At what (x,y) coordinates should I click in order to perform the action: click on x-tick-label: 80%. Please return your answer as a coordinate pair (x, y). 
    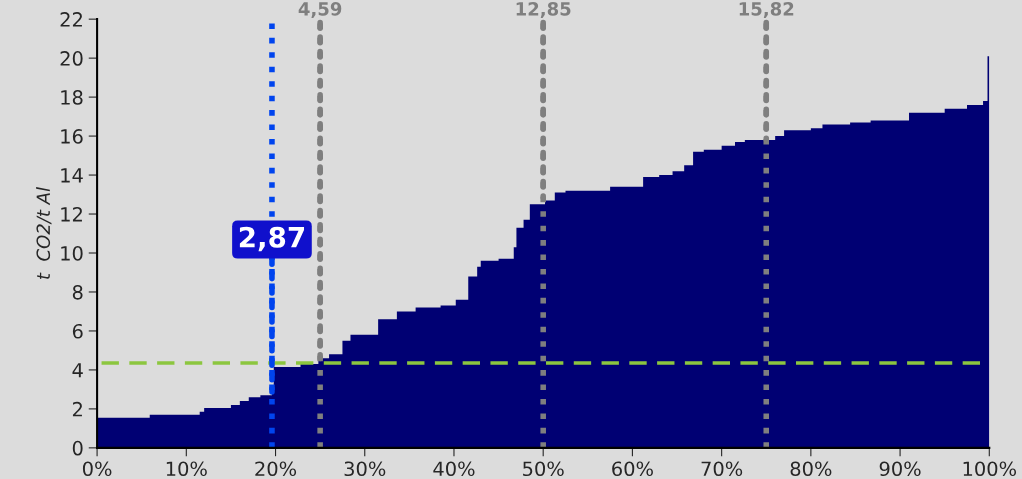
    Looking at the image, I should click on (811, 469).